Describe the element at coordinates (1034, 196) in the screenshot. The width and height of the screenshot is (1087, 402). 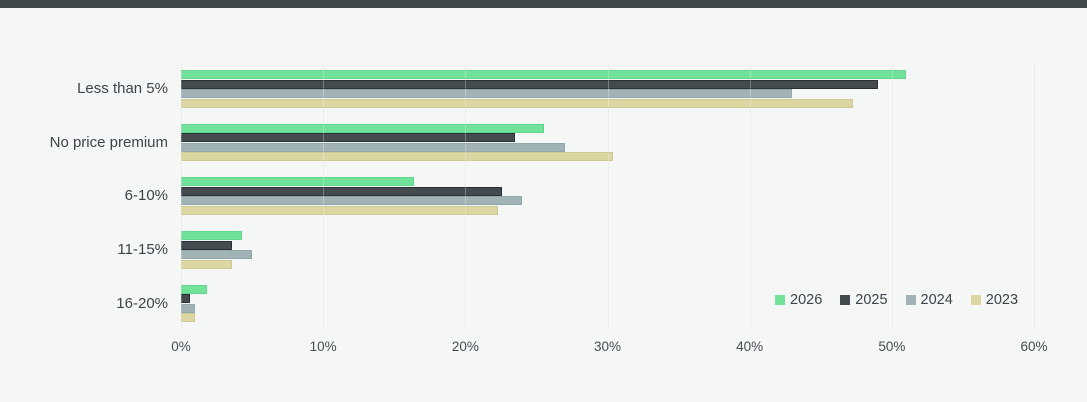
I see `gridline-60%` at that location.